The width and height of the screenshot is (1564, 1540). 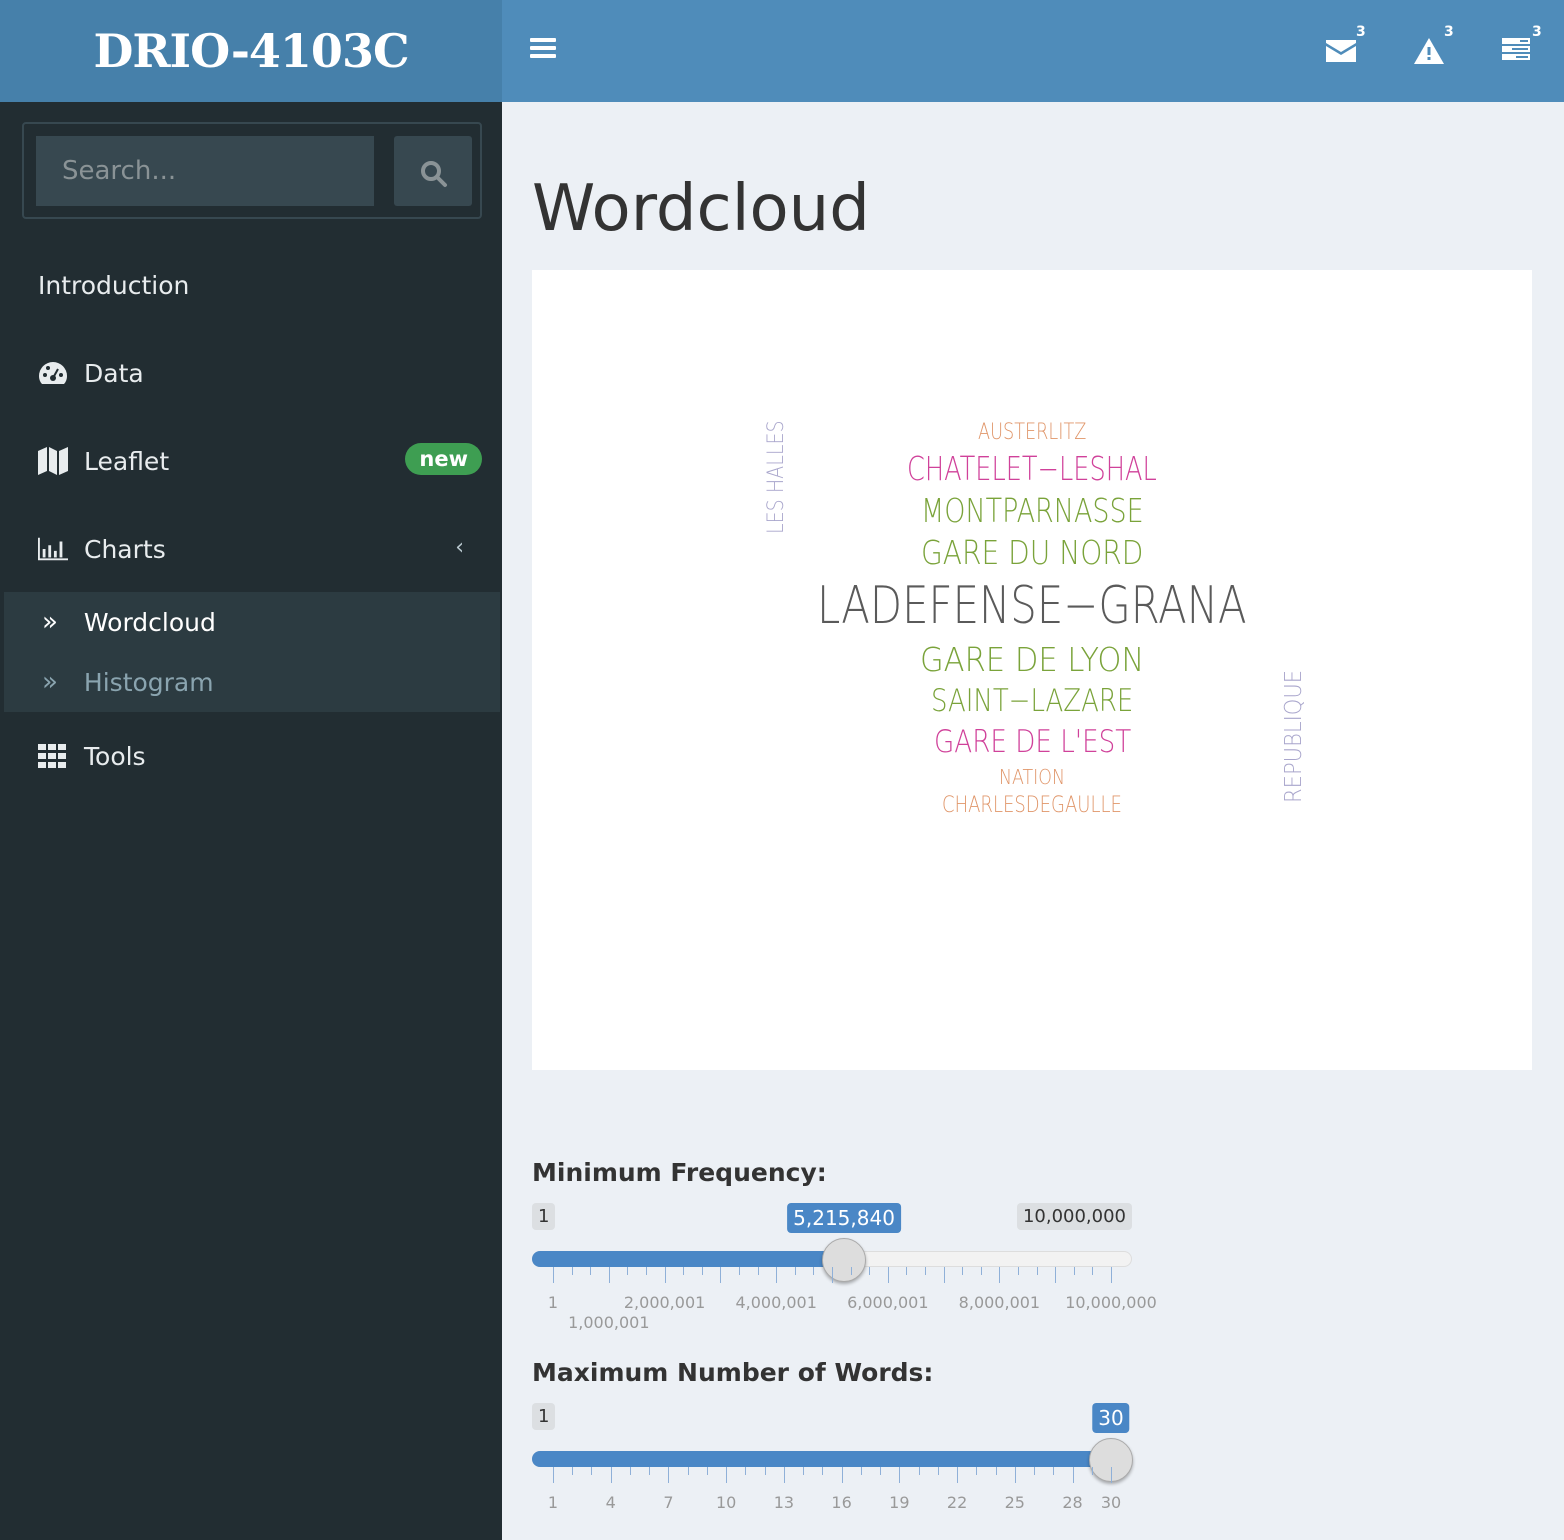 What do you see at coordinates (53, 756) in the screenshot?
I see `th-icon` at bounding box center [53, 756].